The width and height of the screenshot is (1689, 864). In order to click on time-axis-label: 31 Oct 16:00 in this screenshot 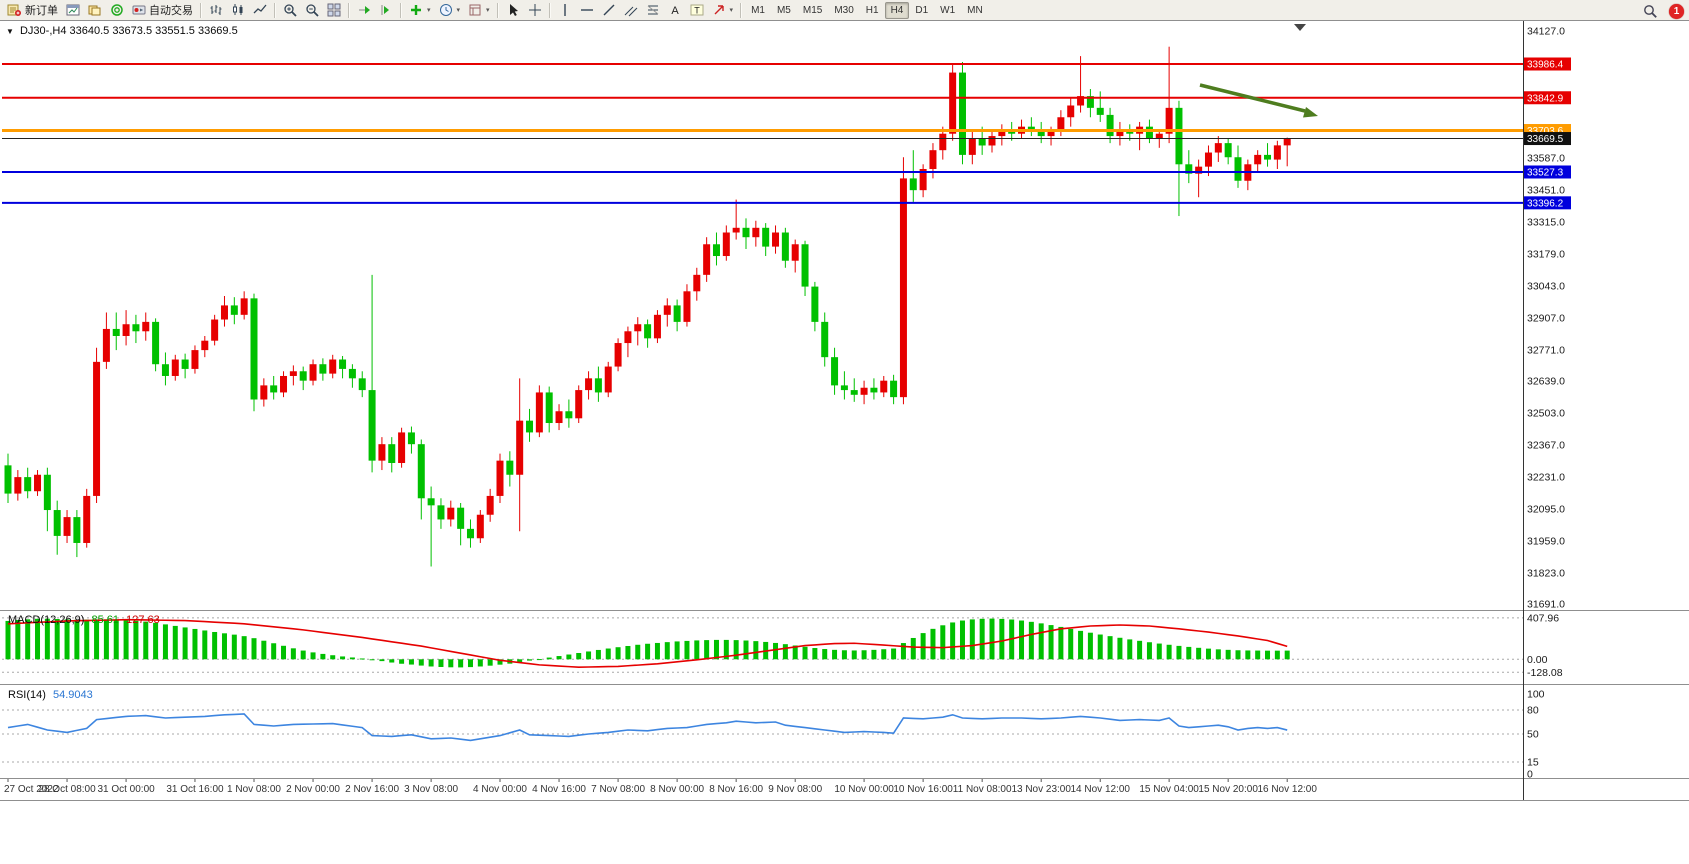, I will do `click(195, 789)`.